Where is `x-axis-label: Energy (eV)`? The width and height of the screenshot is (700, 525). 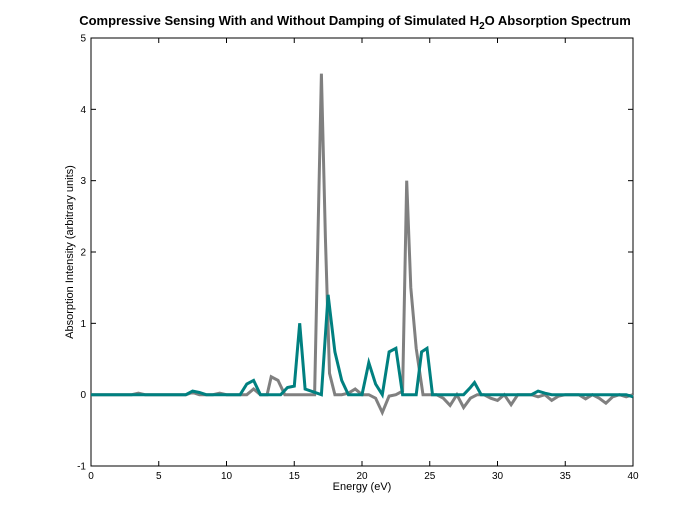
x-axis-label: Energy (eV) is located at coordinates (362, 487).